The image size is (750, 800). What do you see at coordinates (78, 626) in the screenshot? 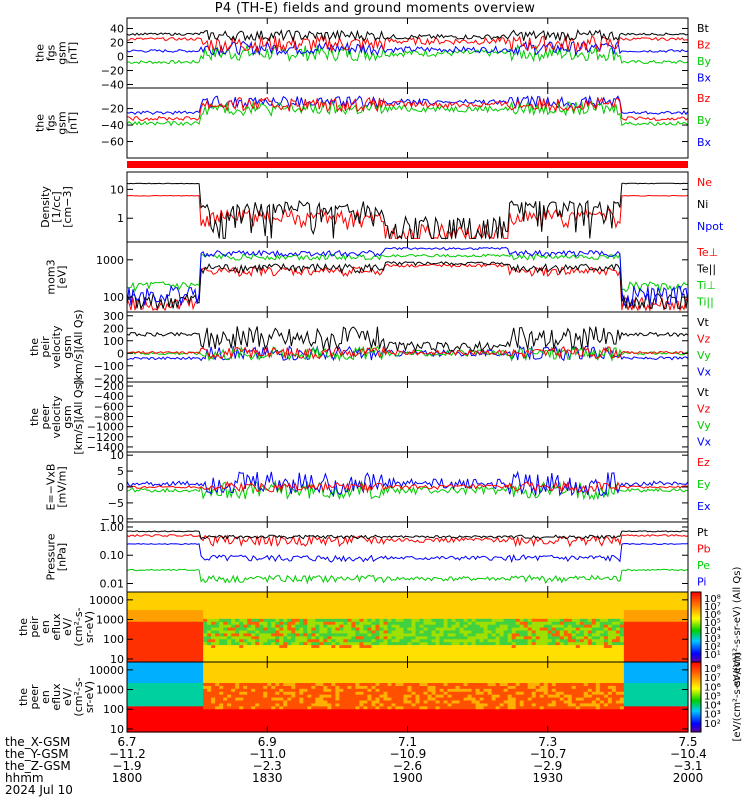
I see `y-axis-label: (cm²-s-` at bounding box center [78, 626].